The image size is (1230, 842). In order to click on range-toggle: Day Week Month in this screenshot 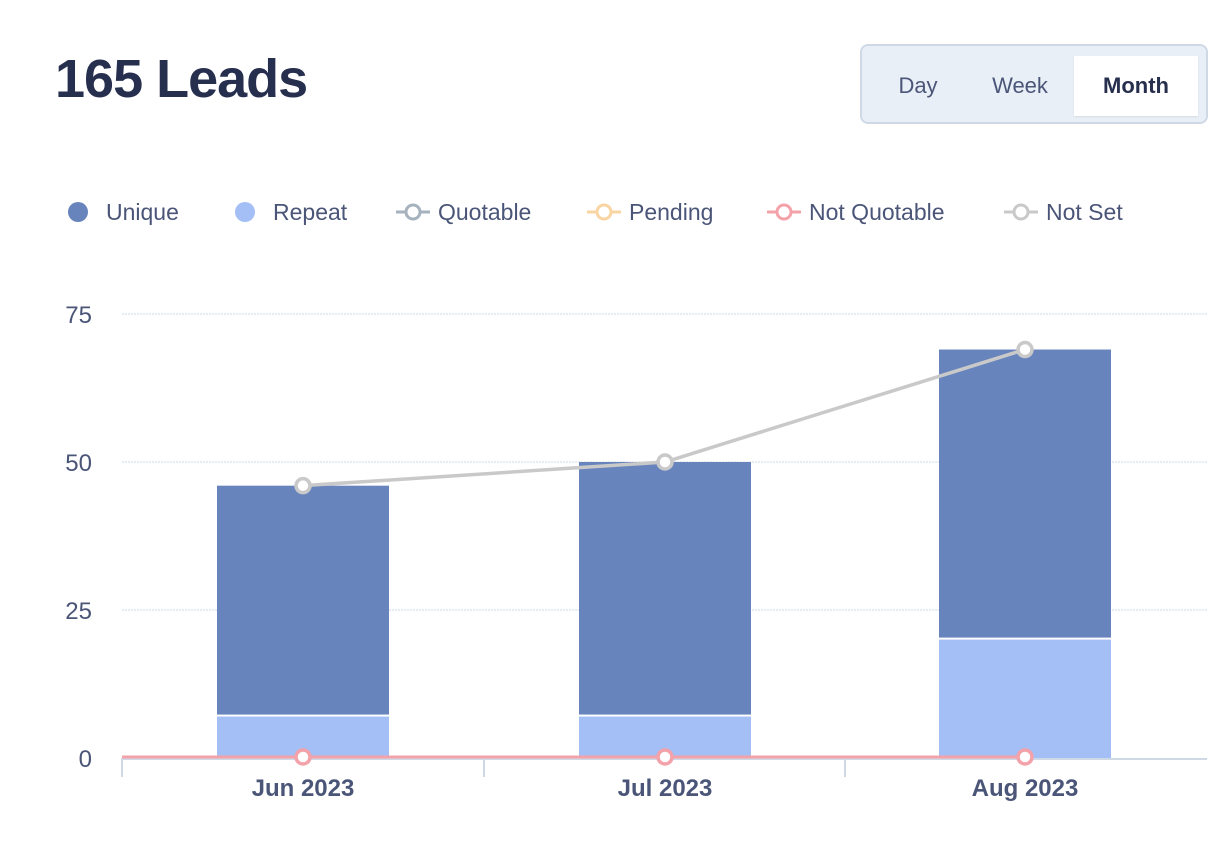, I will do `click(1034, 84)`.